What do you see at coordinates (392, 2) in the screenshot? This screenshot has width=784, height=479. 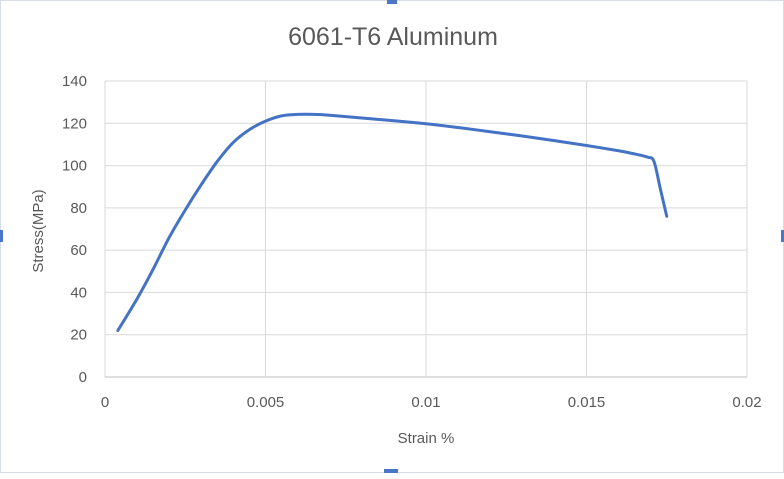 I see `resize-handle-top` at bounding box center [392, 2].